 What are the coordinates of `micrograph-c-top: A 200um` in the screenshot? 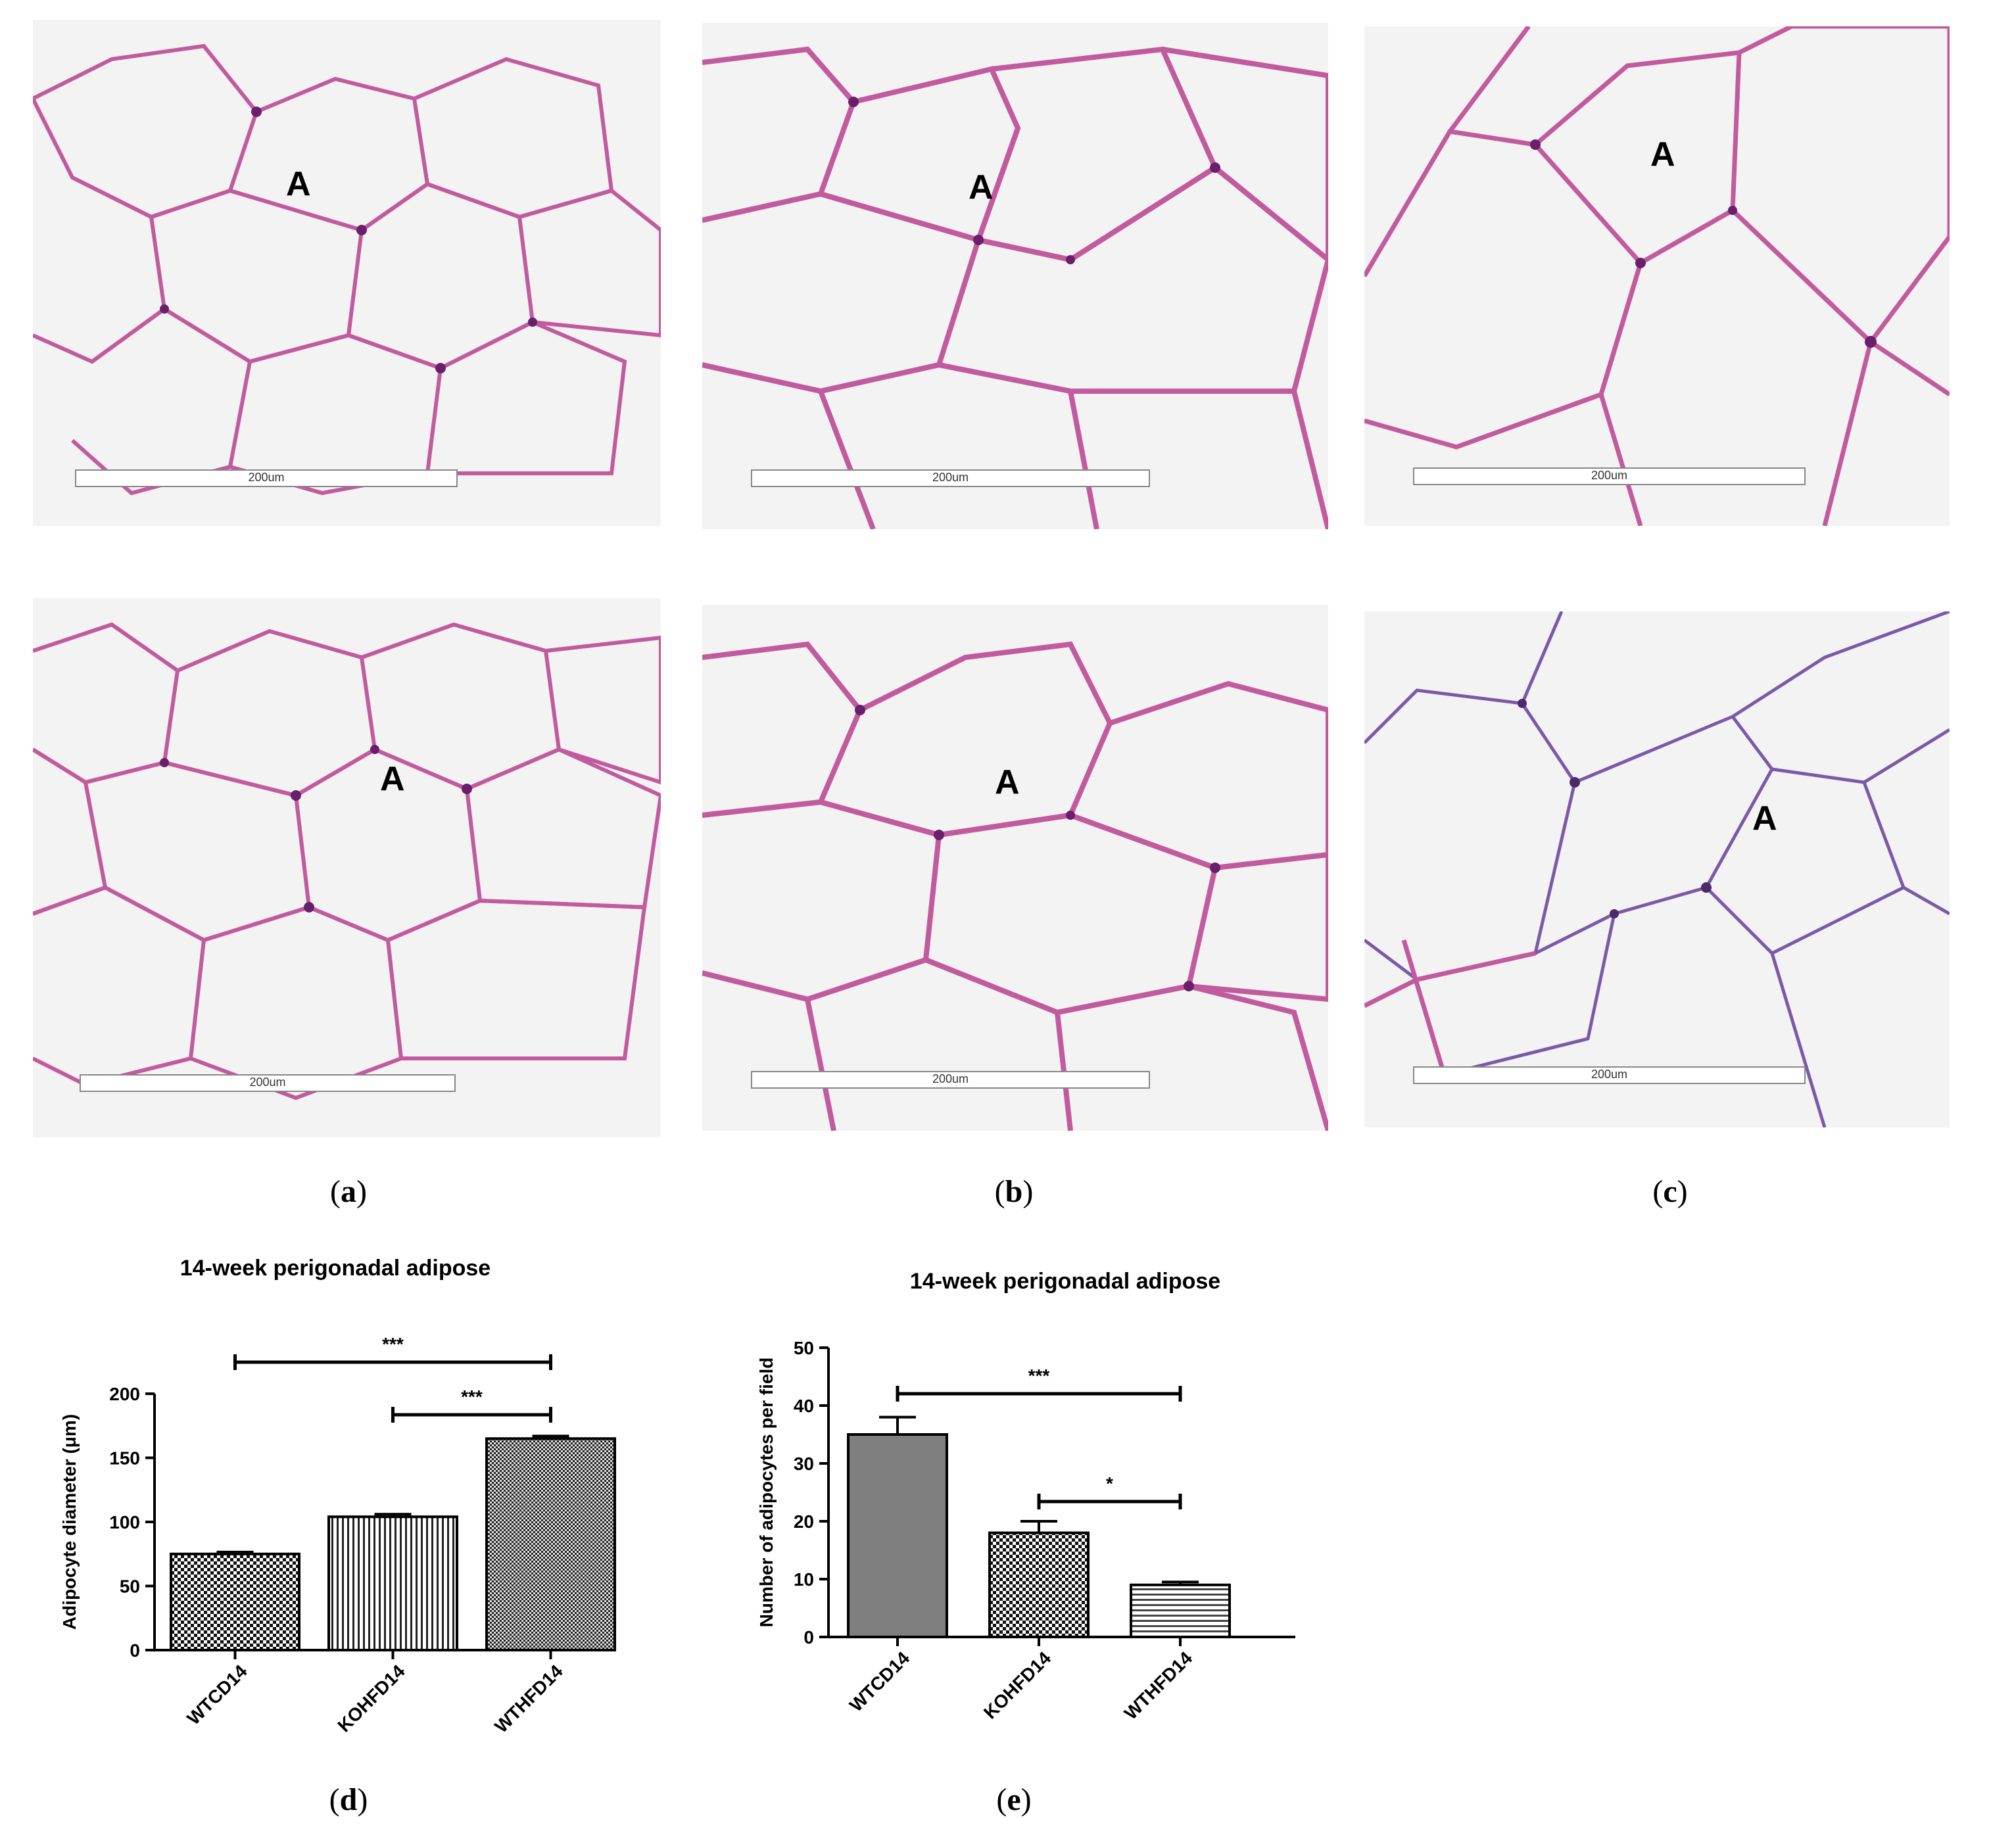 It's located at (1657, 276).